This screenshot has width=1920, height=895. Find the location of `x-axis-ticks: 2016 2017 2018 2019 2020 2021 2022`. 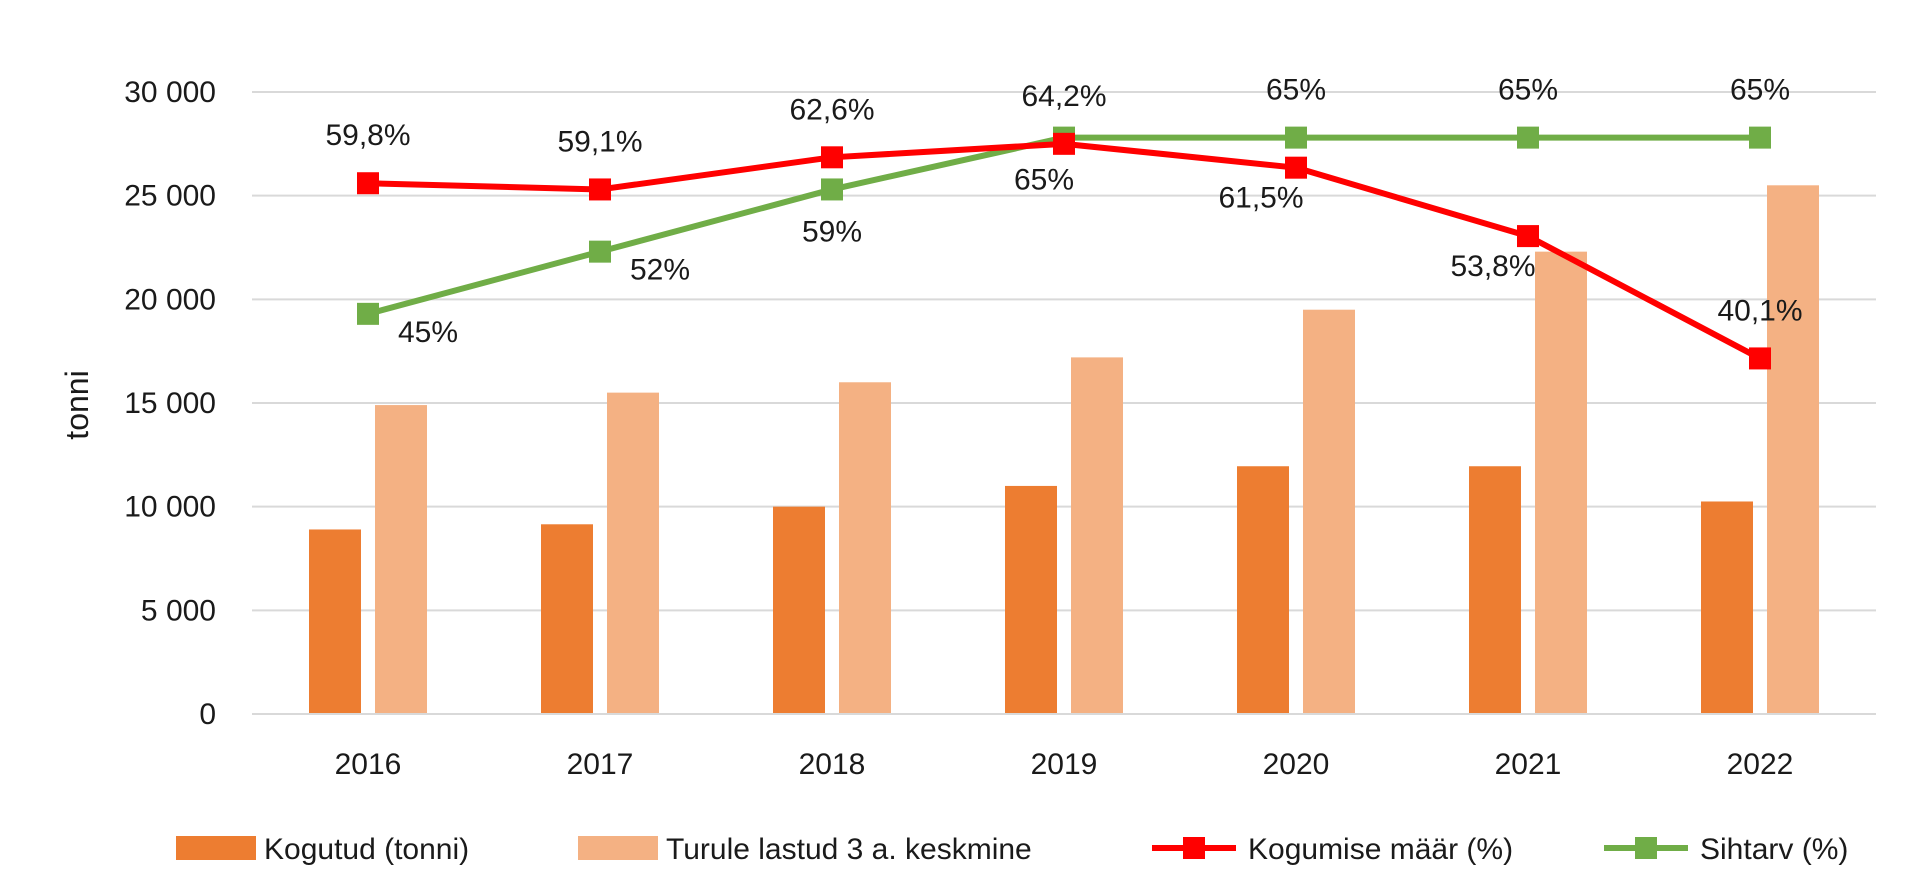

x-axis-ticks: 2016 2017 2018 2019 2020 2021 2022 is located at coordinates (1064, 764).